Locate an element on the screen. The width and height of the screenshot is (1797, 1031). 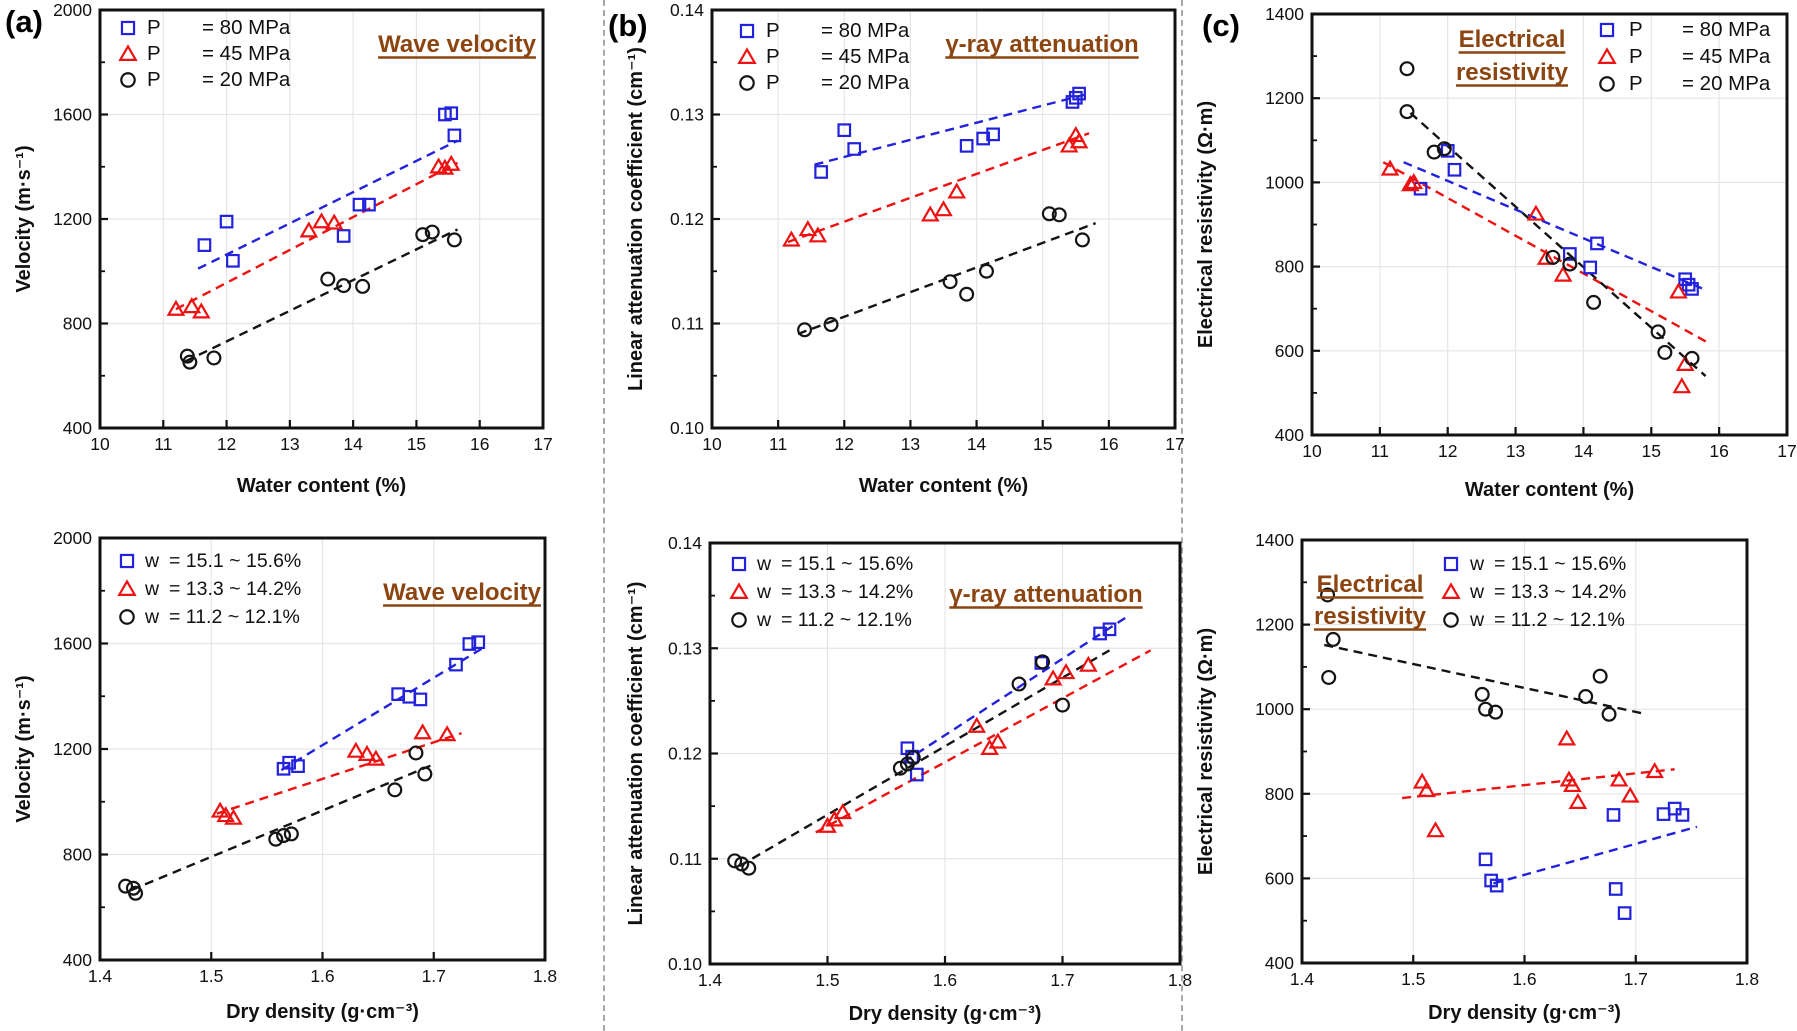
y-tick-label: 400 is located at coordinates (1289, 435).